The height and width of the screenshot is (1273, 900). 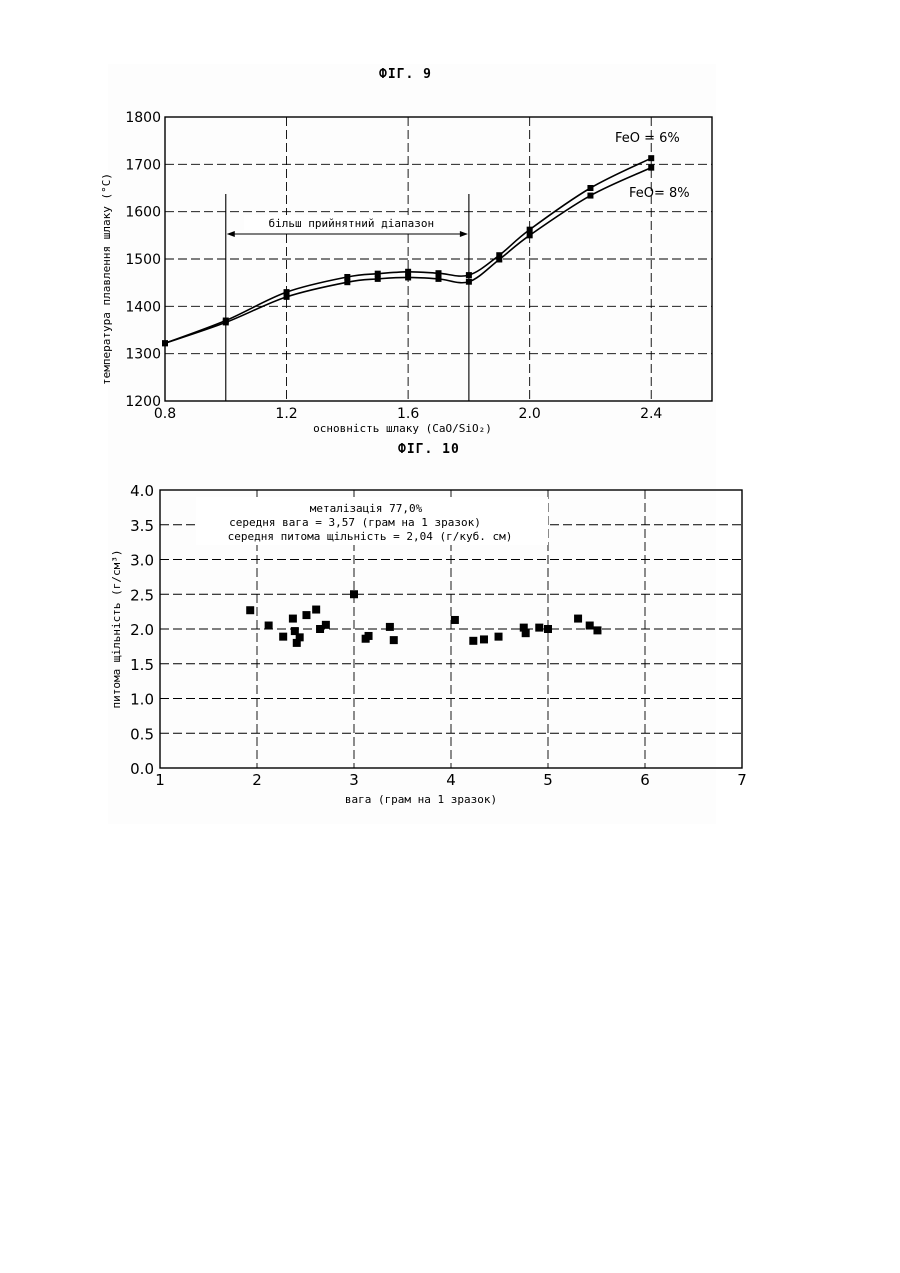 What do you see at coordinates (142, 665) in the screenshot?
I see `y-tick-label: 1.5` at bounding box center [142, 665].